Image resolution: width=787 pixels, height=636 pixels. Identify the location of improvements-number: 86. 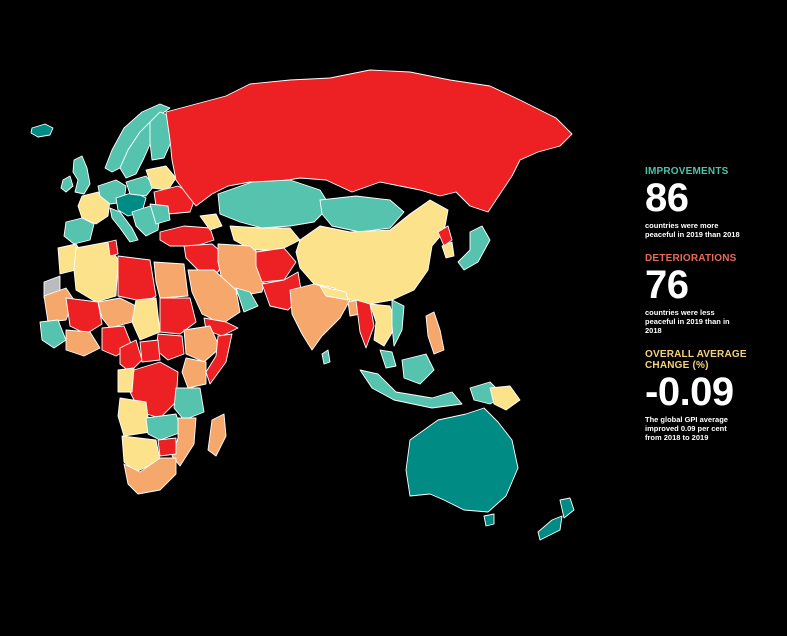
(667, 198).